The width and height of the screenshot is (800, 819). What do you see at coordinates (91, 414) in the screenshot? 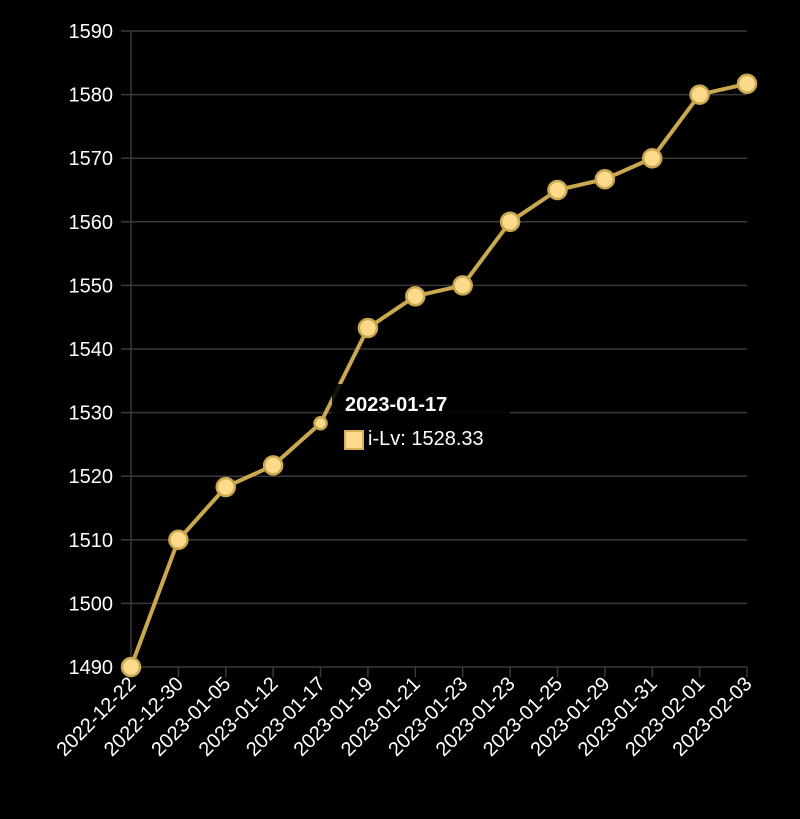
I see `y-tick-label-1530: 1530` at bounding box center [91, 414].